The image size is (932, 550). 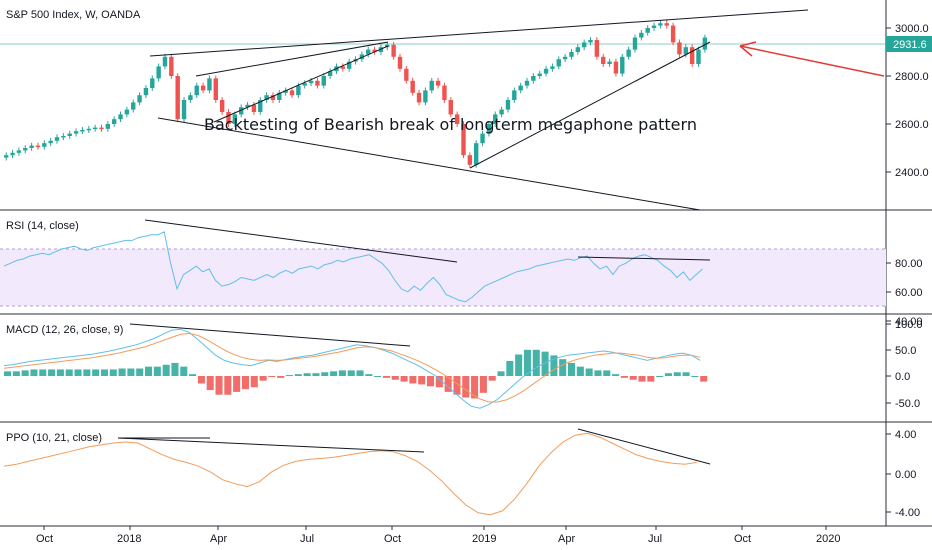 I want to click on price-tick: 2400.0, so click(x=912, y=173).